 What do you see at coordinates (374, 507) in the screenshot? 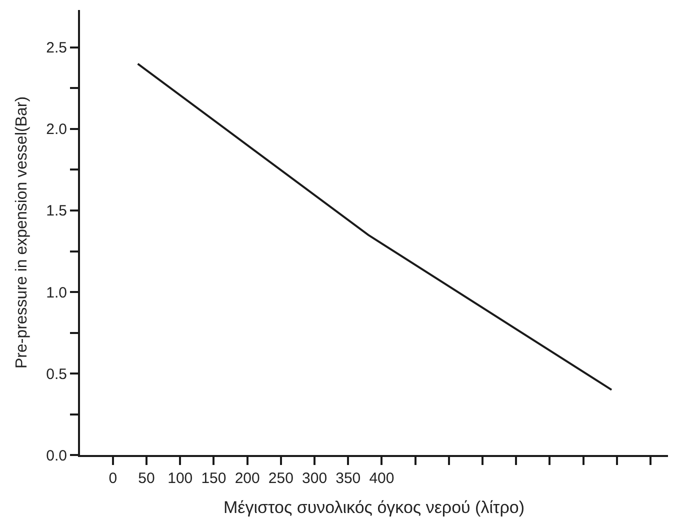
I see `x-axis-title: Μέγιστος συνολικός όγκος νερού (λίτρο)` at bounding box center [374, 507].